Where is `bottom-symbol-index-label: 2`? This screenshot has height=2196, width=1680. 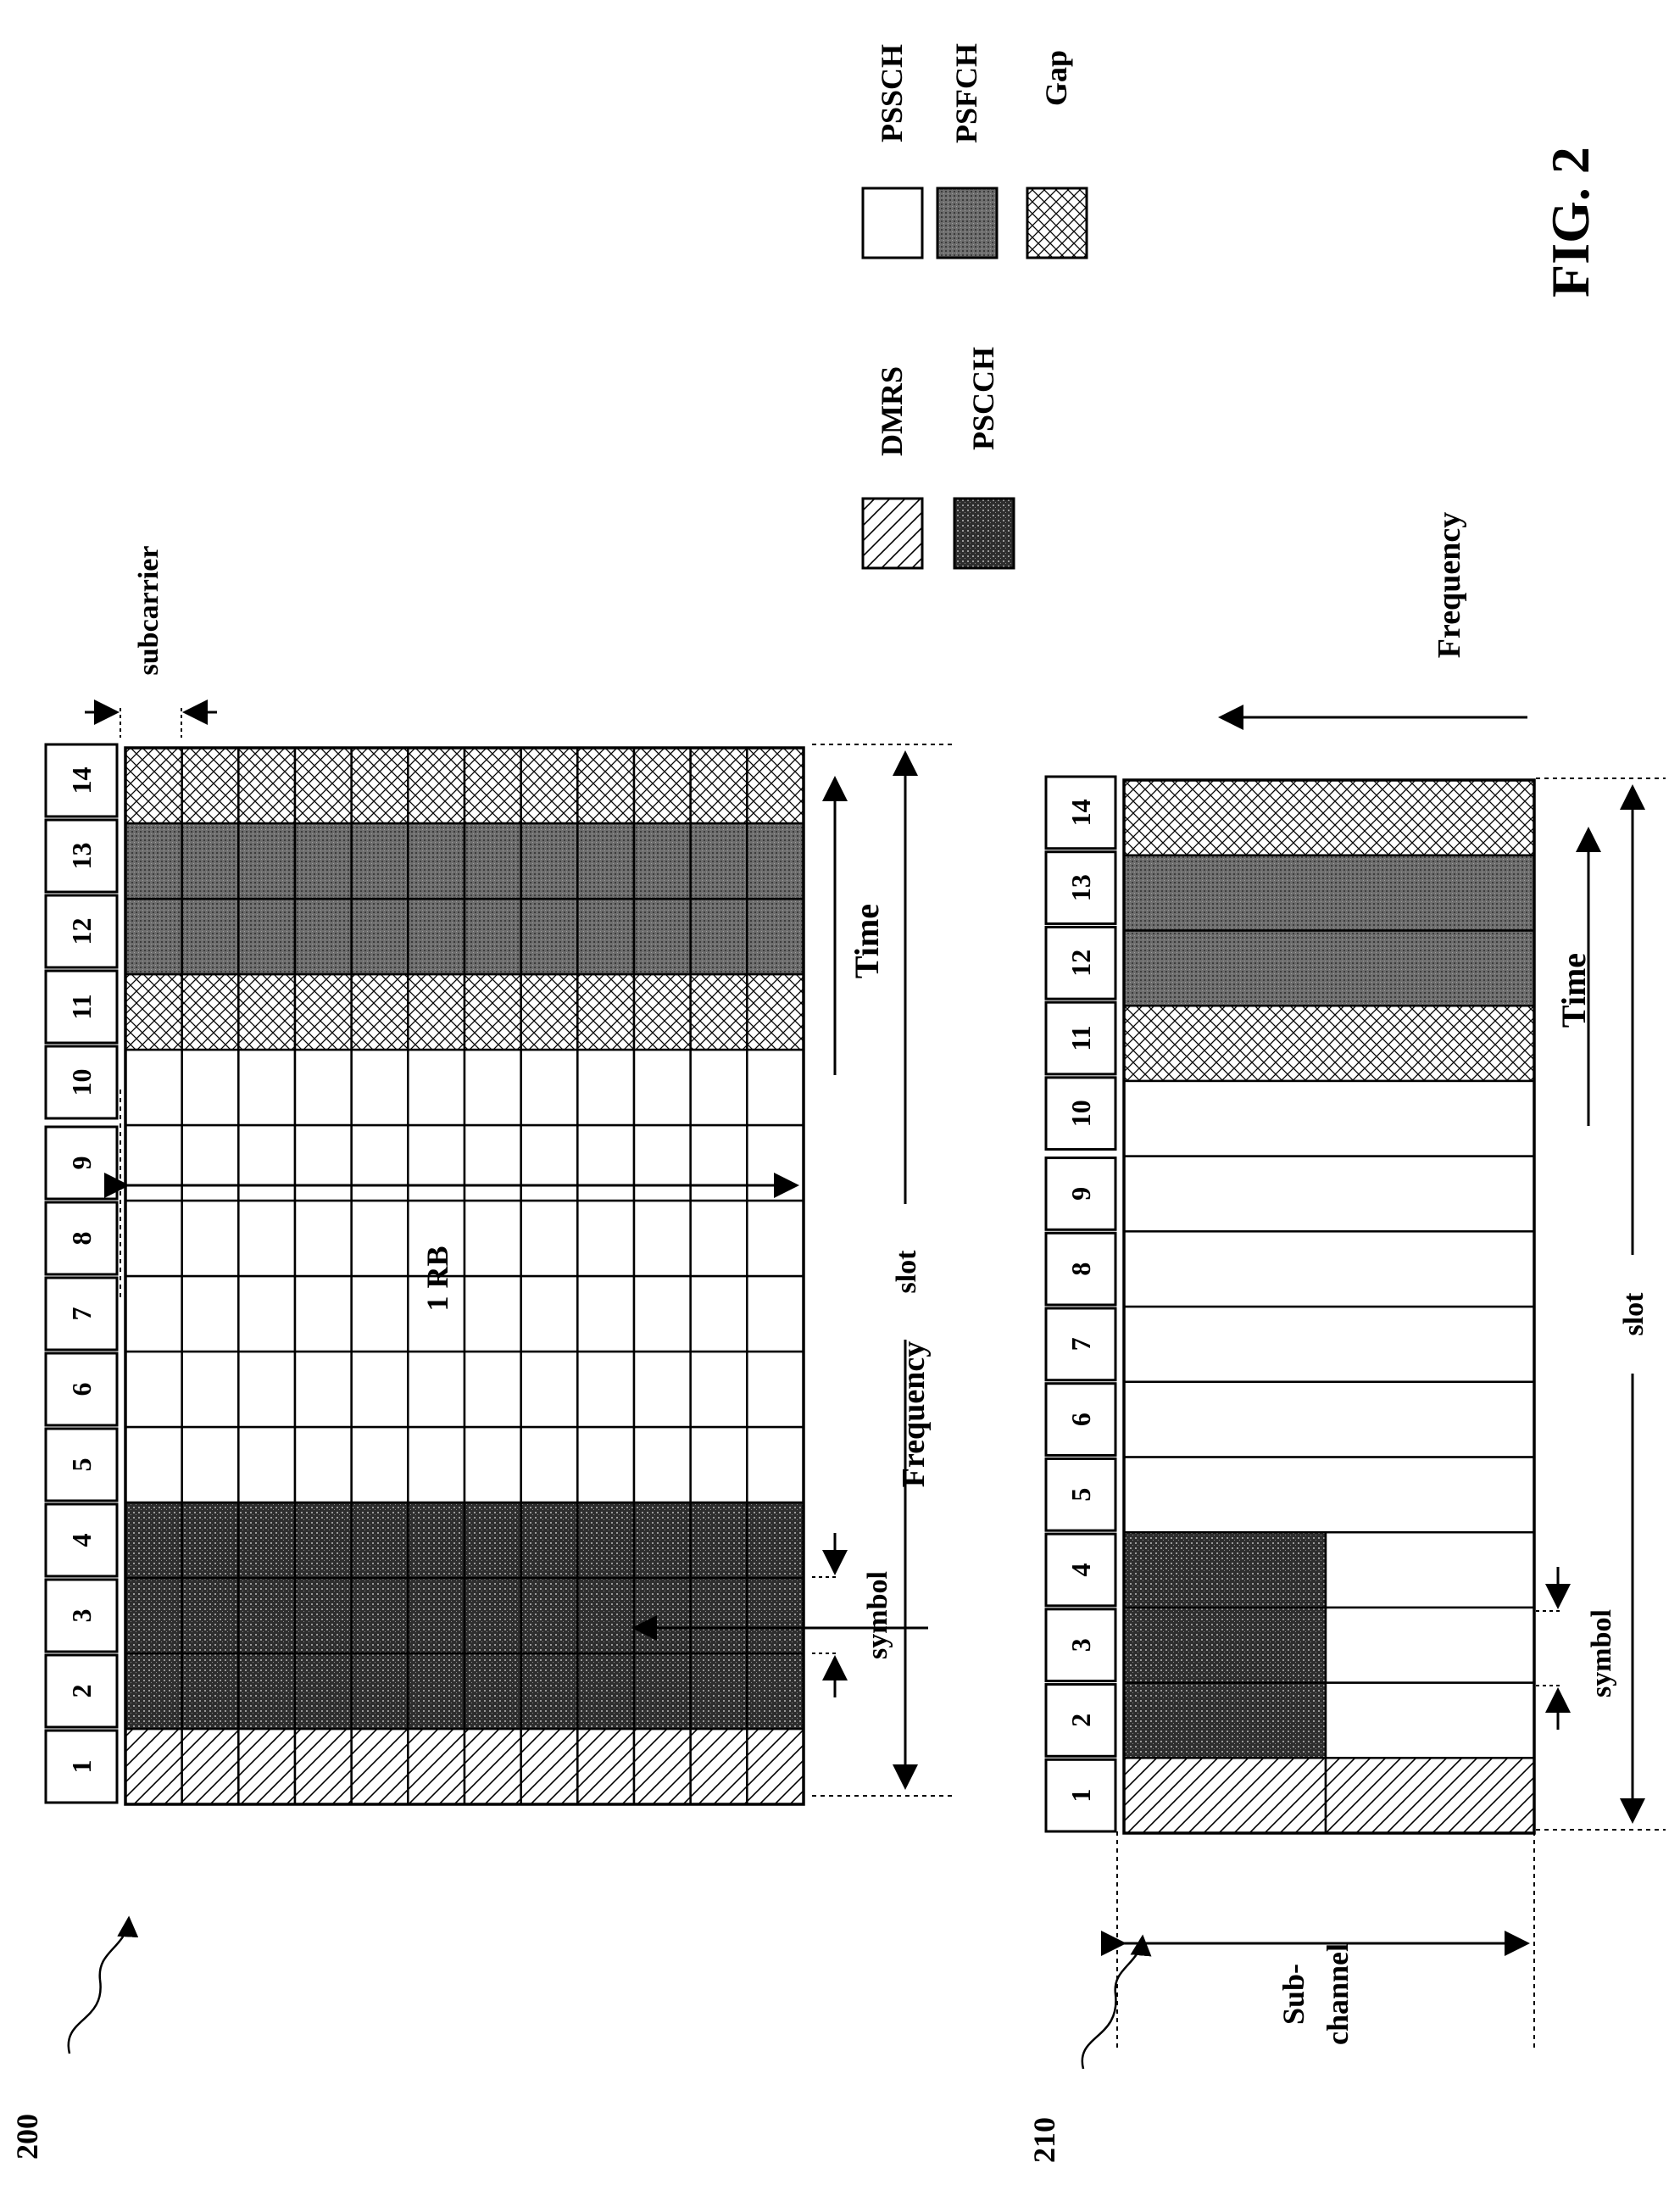
bottom-symbol-index-label: 2 is located at coordinates (1080, 1720).